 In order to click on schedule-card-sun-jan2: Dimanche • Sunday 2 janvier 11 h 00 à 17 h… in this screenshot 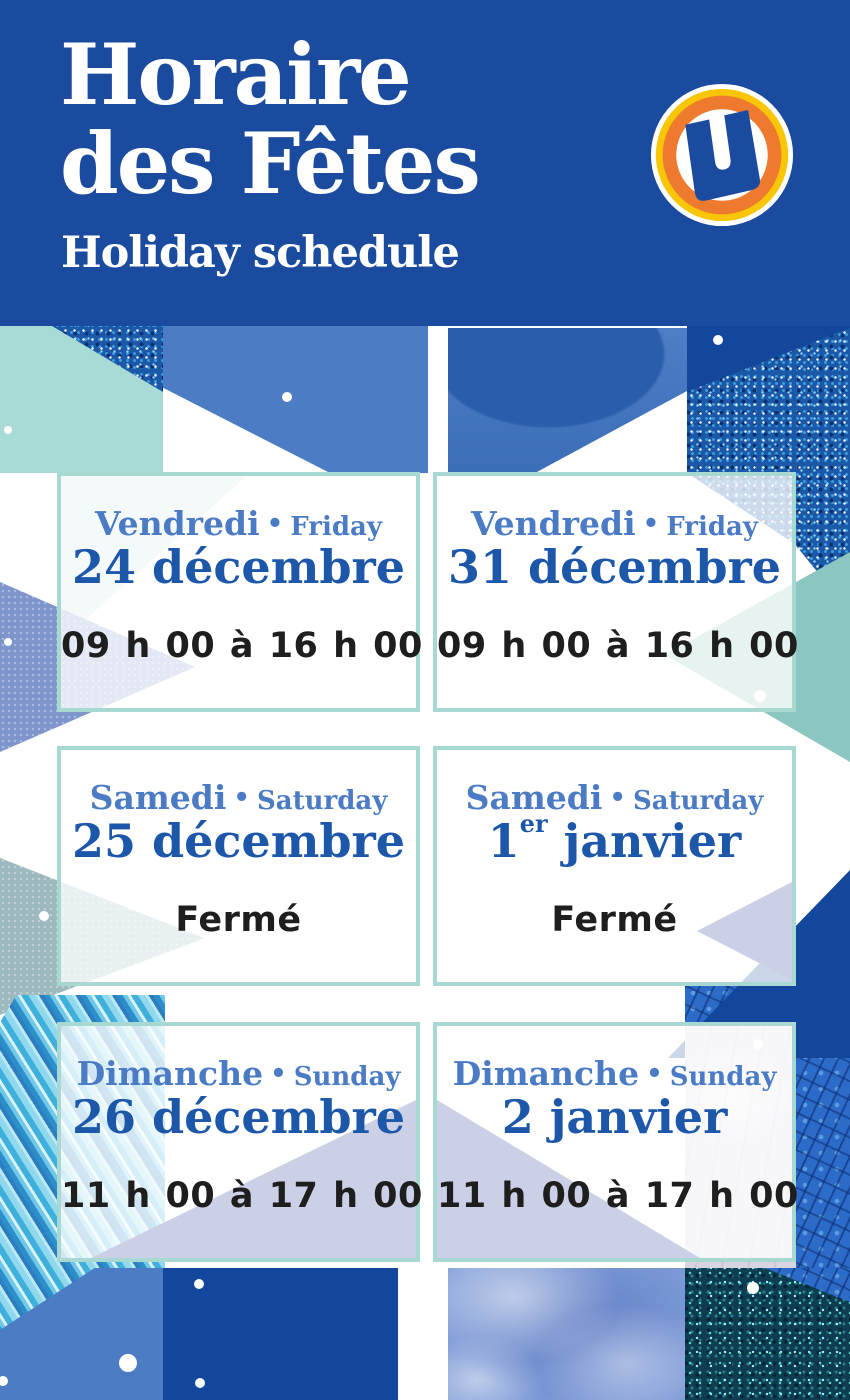, I will do `click(616, 1142)`.